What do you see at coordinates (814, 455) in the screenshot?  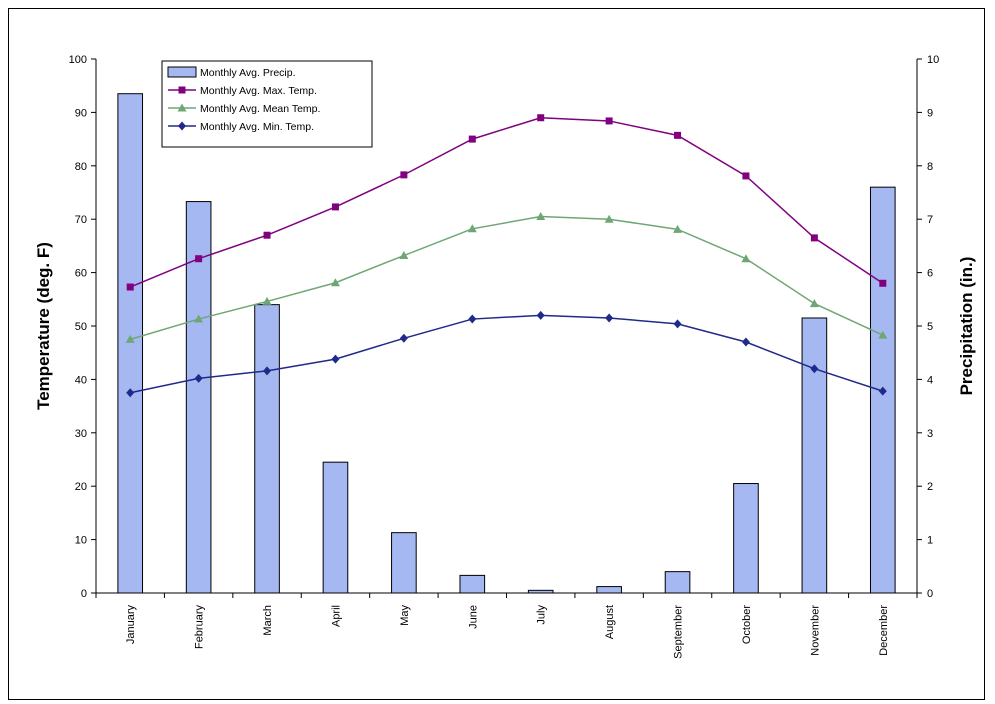 I see `bar-november` at bounding box center [814, 455].